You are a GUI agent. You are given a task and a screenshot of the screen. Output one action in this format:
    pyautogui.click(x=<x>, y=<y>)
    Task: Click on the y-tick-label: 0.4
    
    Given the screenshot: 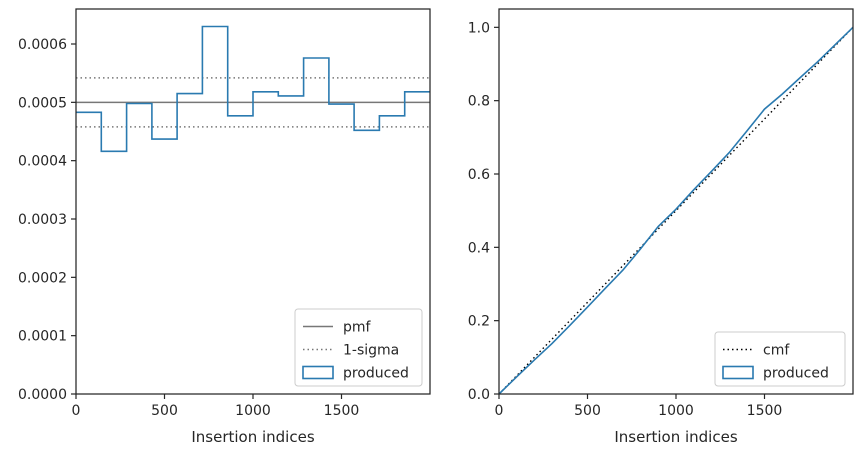 What is the action you would take?
    pyautogui.click(x=479, y=248)
    